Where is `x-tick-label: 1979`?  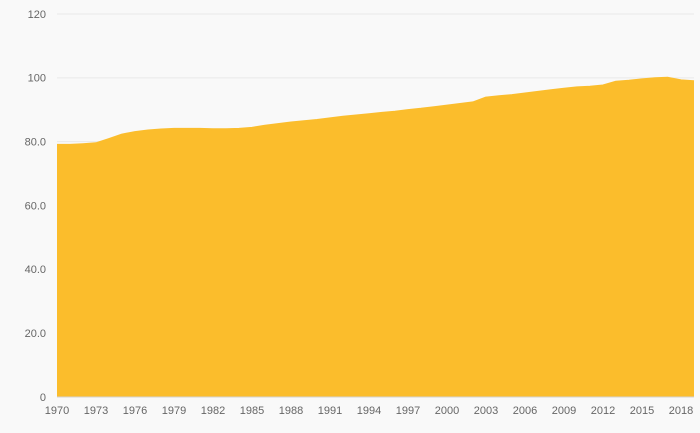 x-tick-label: 1979 is located at coordinates (174, 411).